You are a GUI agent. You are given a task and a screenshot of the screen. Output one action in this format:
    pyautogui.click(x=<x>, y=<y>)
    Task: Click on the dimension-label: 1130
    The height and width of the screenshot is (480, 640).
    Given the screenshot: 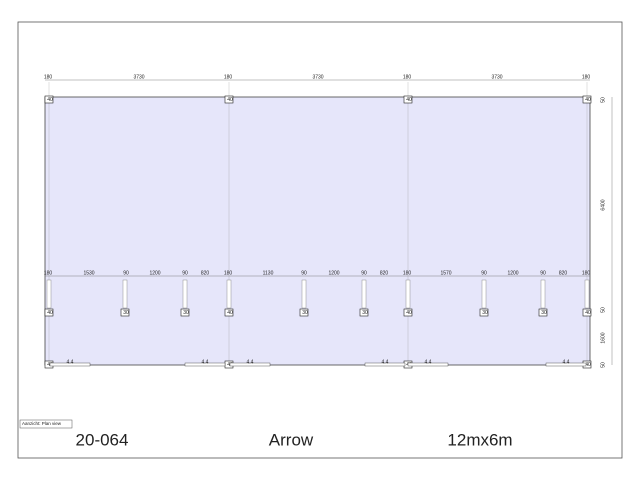 What is the action you would take?
    pyautogui.click(x=268, y=273)
    